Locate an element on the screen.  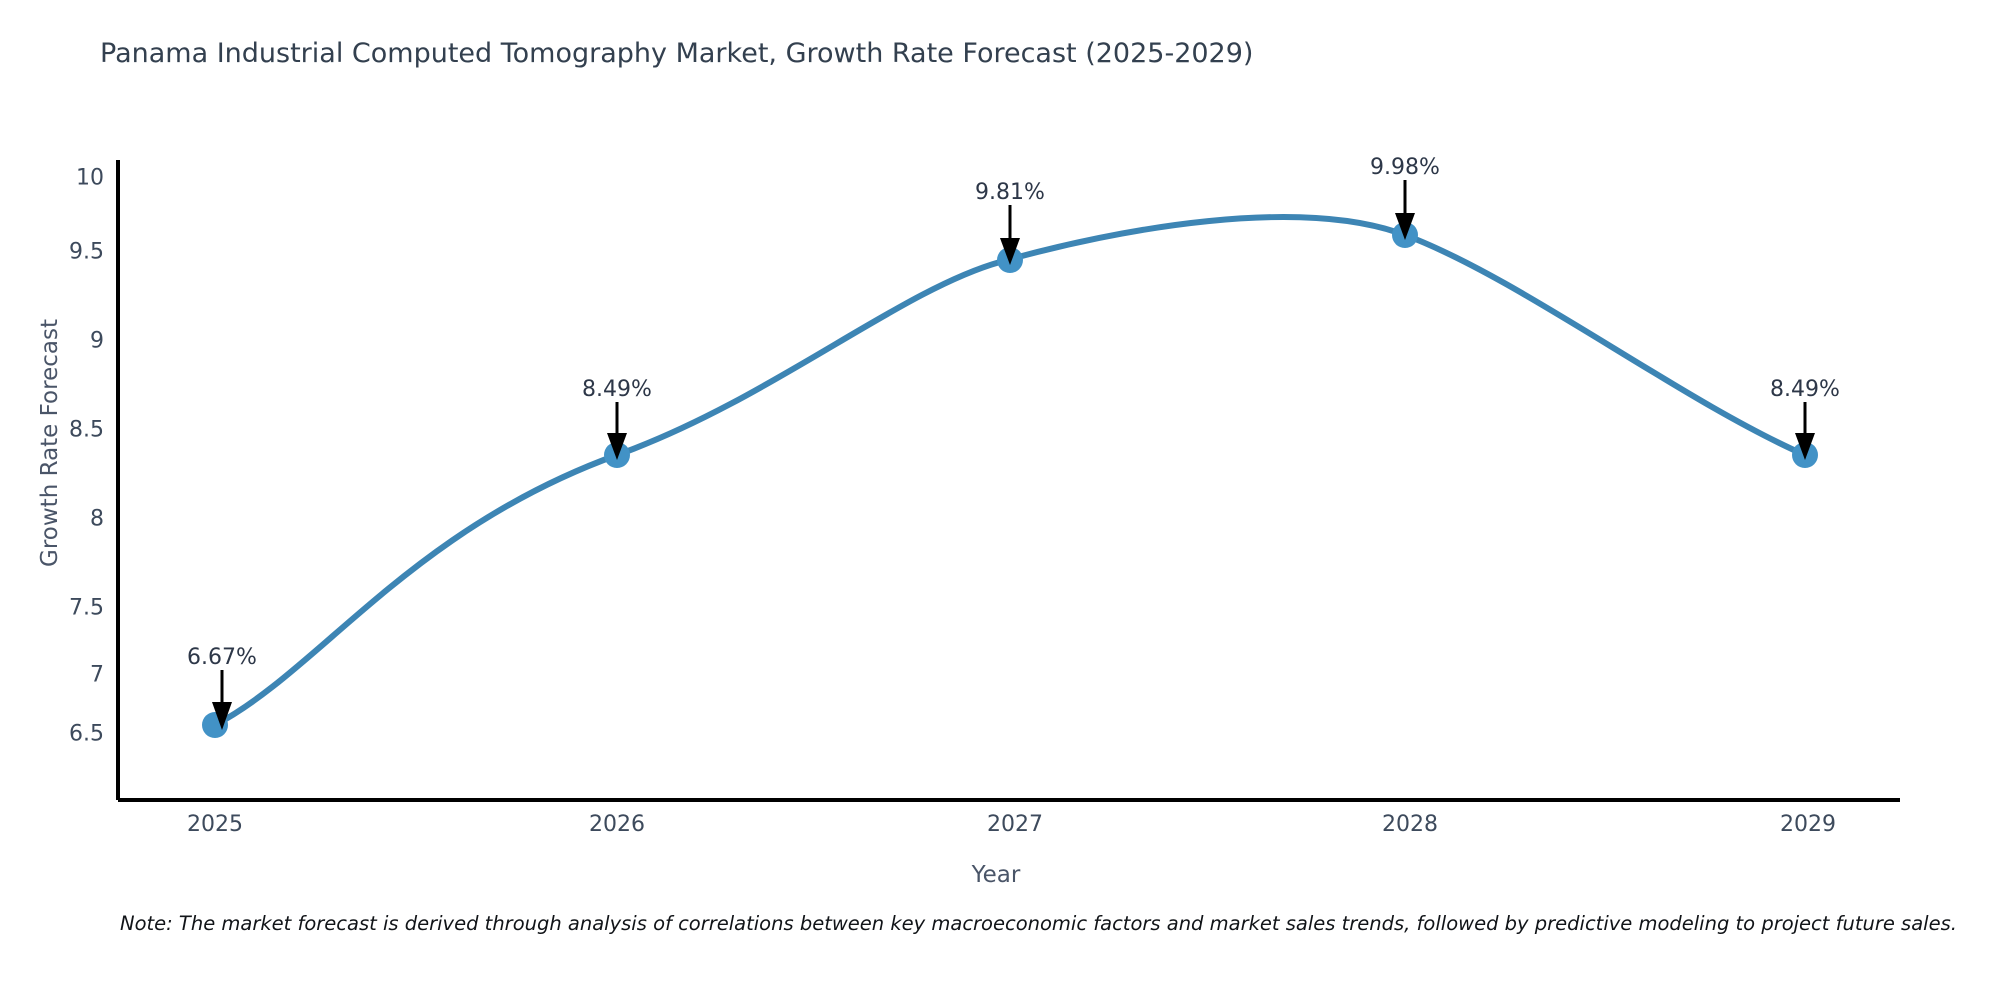
x-tick-label-2025: 2025 is located at coordinates (215, 824).